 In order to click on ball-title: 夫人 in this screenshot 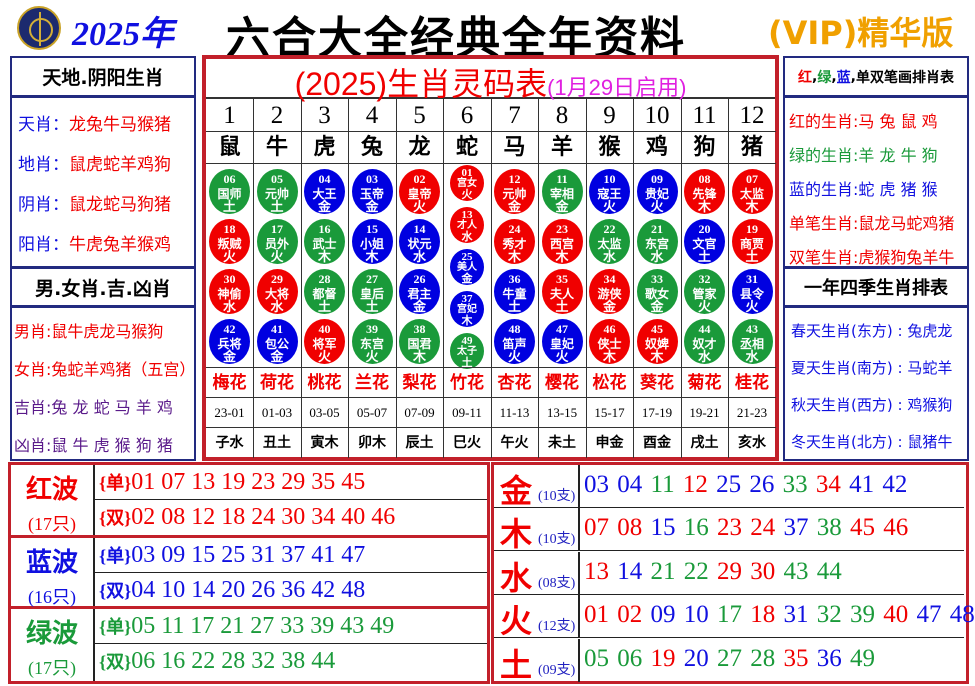, I will do `click(561, 293)`.